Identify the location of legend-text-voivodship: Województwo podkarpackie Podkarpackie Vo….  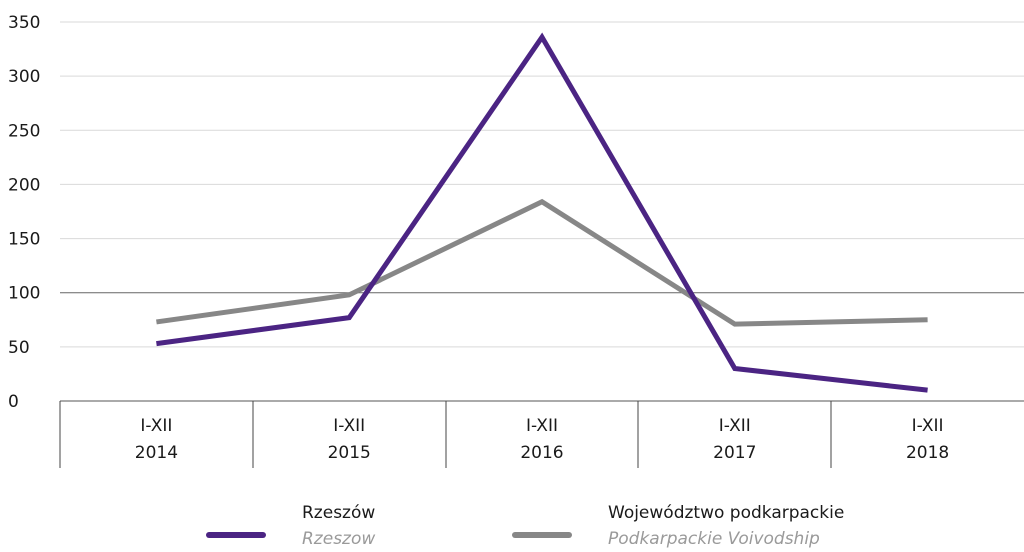
(726, 526).